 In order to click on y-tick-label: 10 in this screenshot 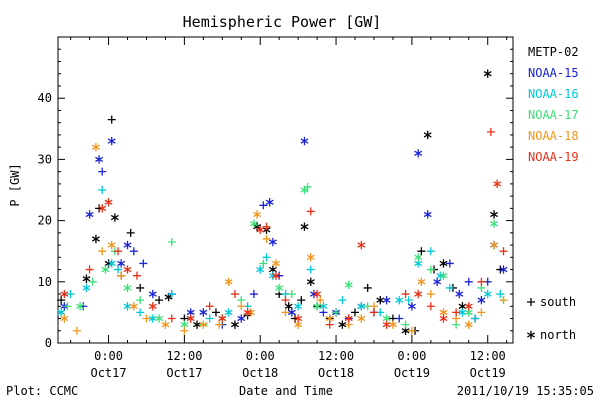, I will do `click(45, 282)`.